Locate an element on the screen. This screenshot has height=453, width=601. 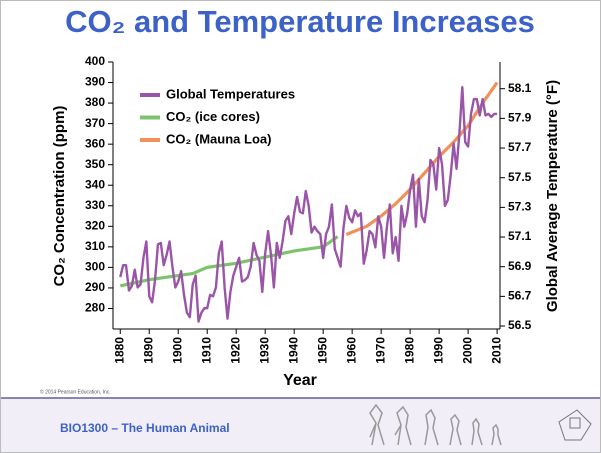
y2-tick-label: 58.1 is located at coordinates (520, 88).